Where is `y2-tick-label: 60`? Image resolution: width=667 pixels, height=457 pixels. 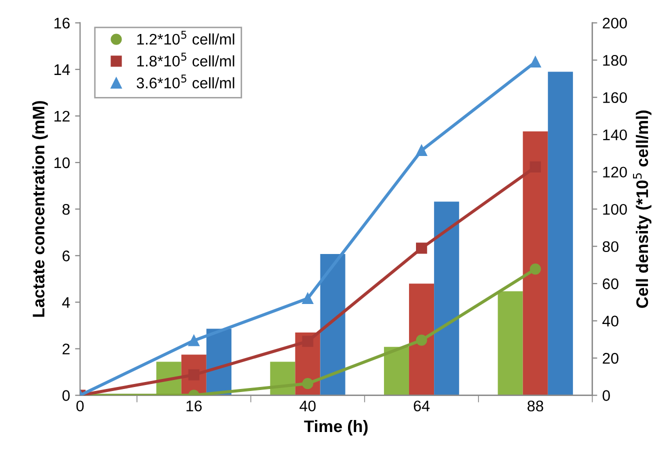
y2-tick-label: 60 is located at coordinates (610, 284).